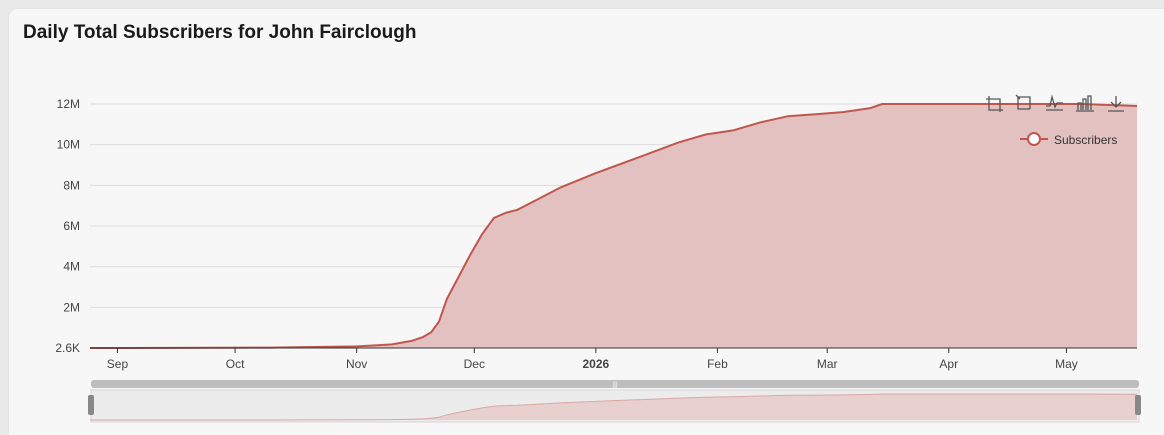 This screenshot has height=435, width=1164. I want to click on y-tick-label: 6M, so click(71, 226).